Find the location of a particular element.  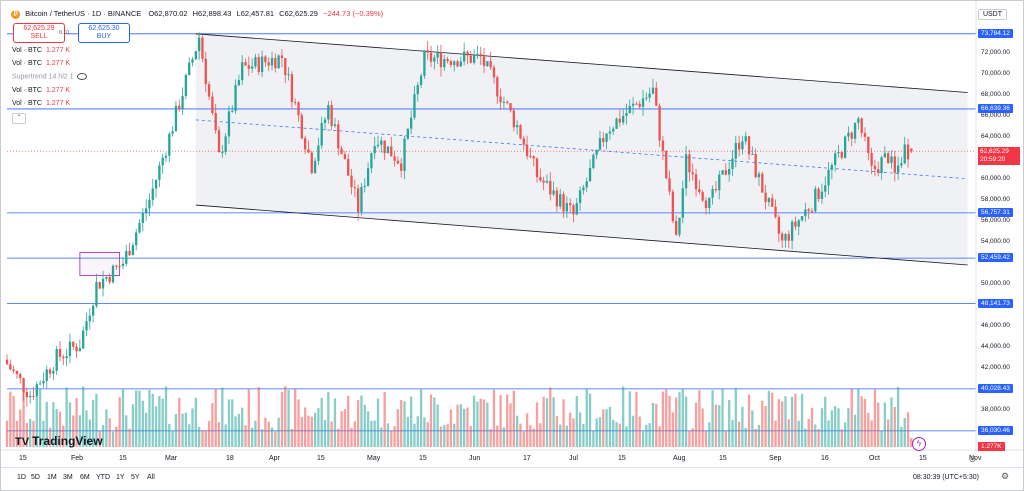

spread-value: 0.01 is located at coordinates (64, 33).